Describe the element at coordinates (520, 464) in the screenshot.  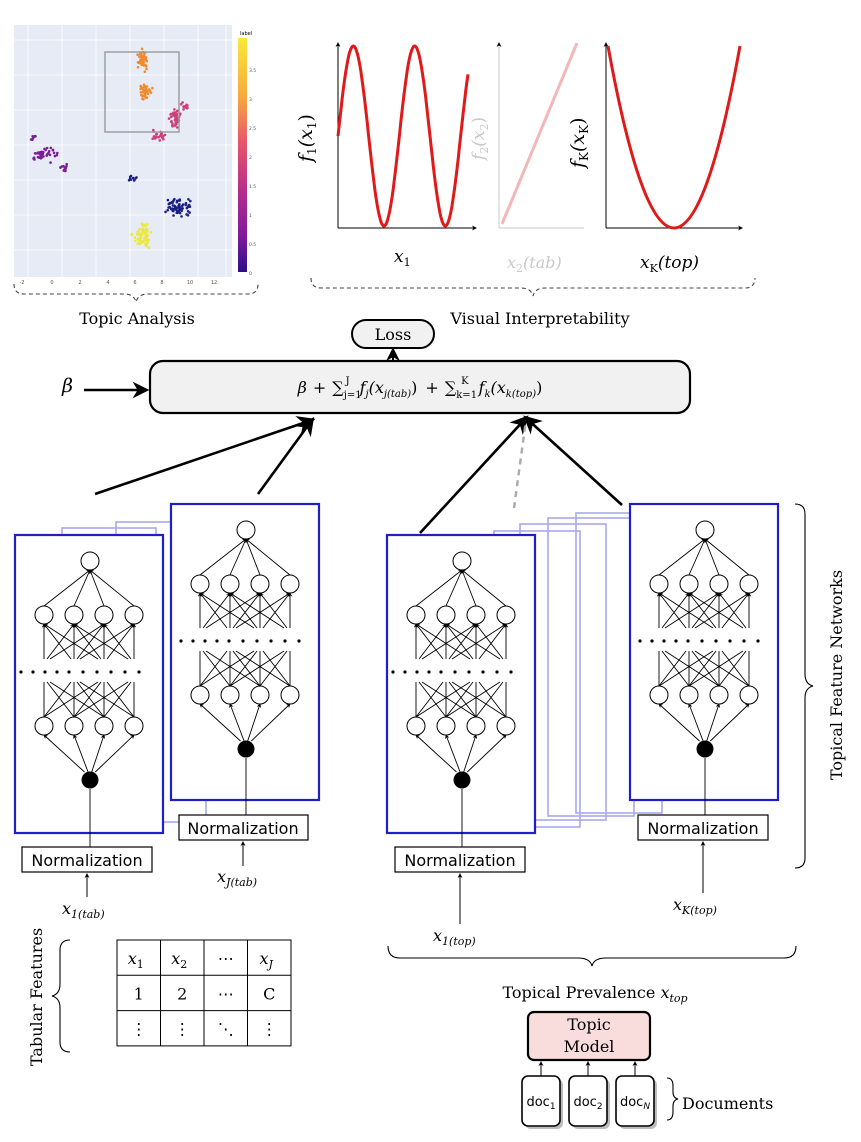
I see `arrow-net2-top` at that location.